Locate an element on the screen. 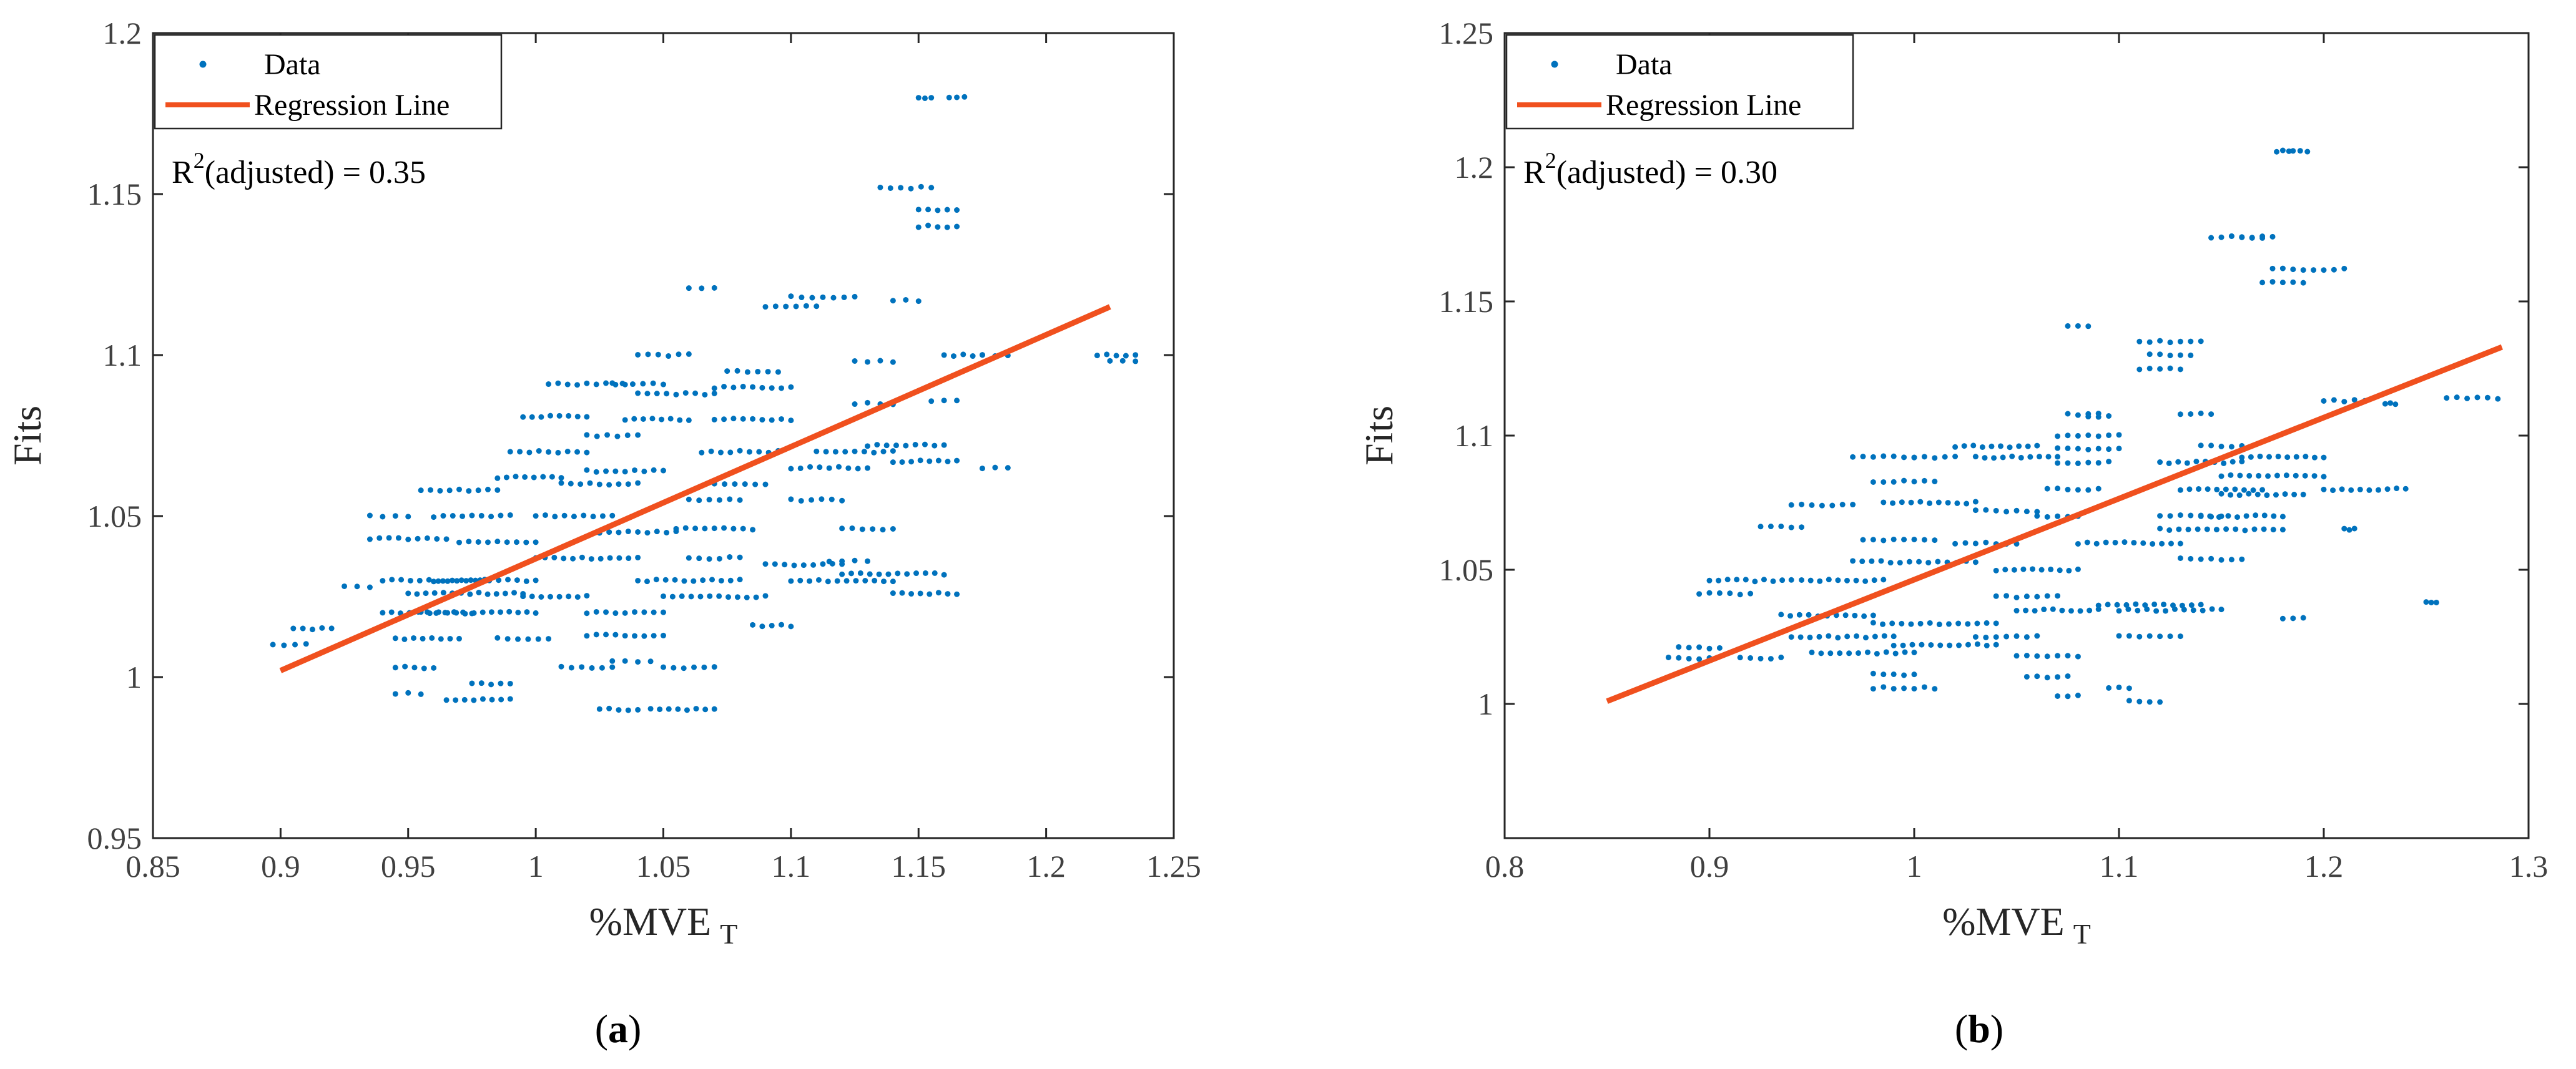 This screenshot has height=1069, width=2576. regression-line is located at coordinates (695, 488).